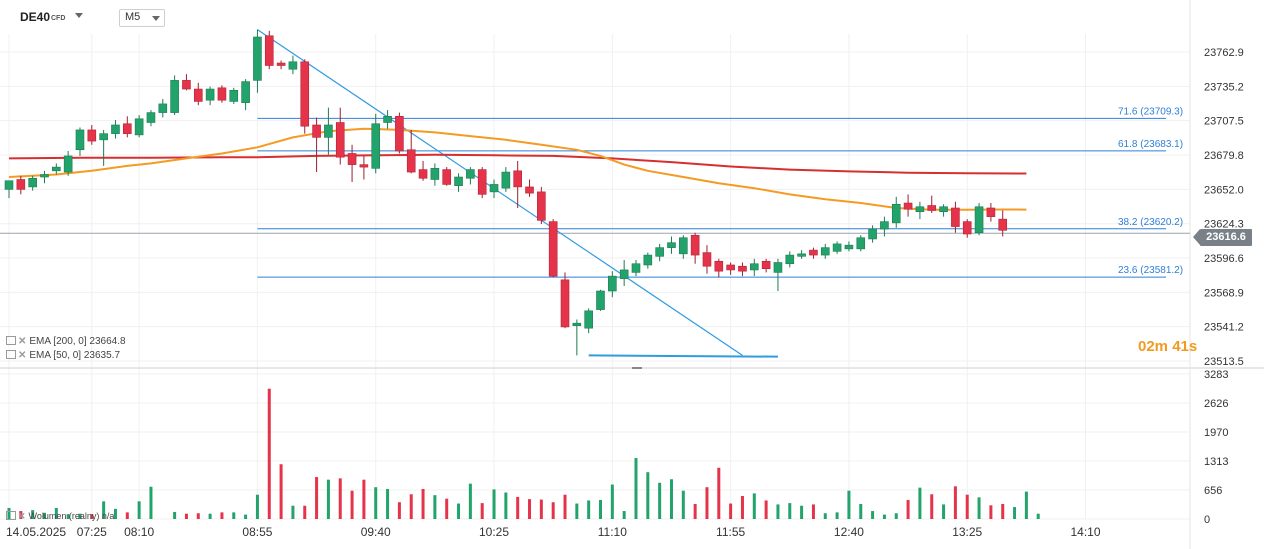 The height and width of the screenshot is (549, 1264). I want to click on ema50-legend: ✕ EMA [50, 0] 23635.7, so click(63, 355).